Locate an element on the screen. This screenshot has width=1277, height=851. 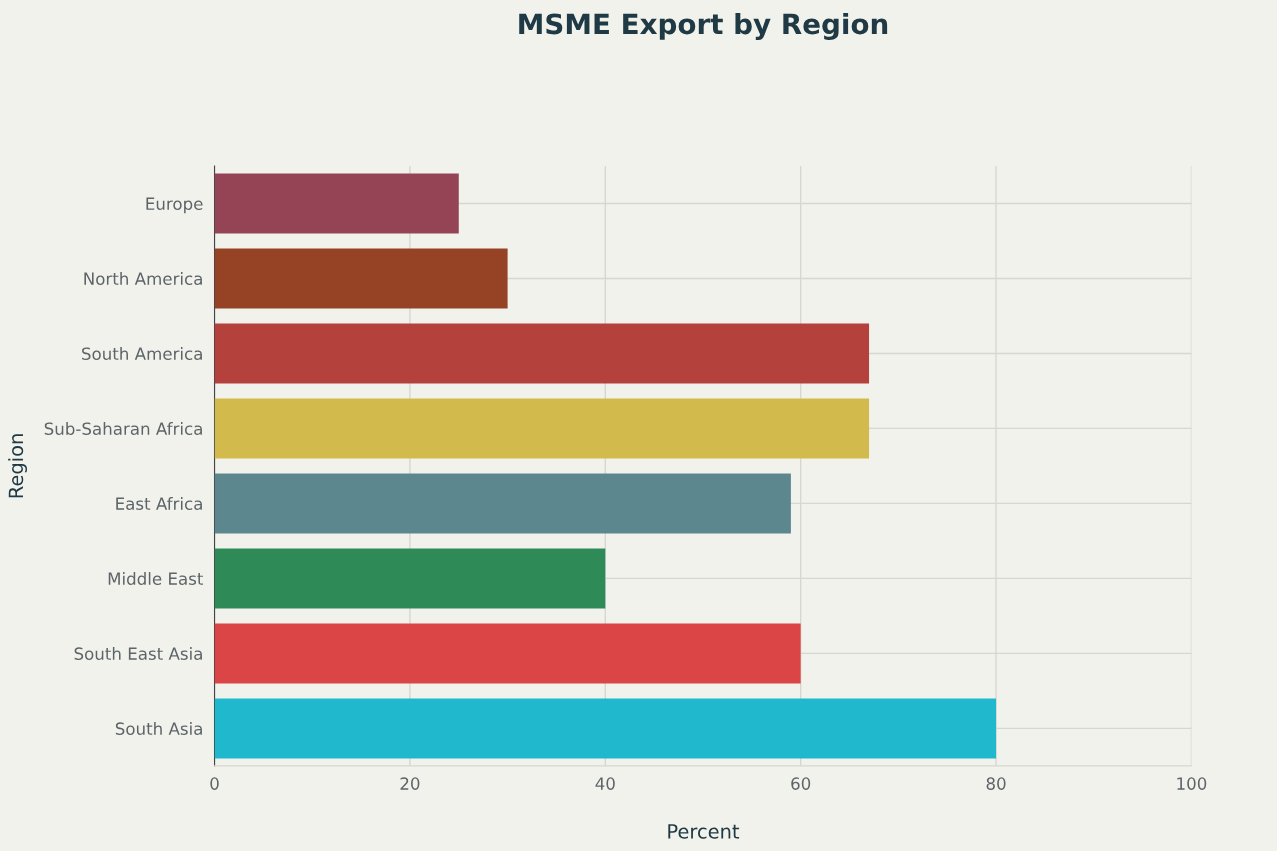
x-tick-label: 40 is located at coordinates (605, 783).